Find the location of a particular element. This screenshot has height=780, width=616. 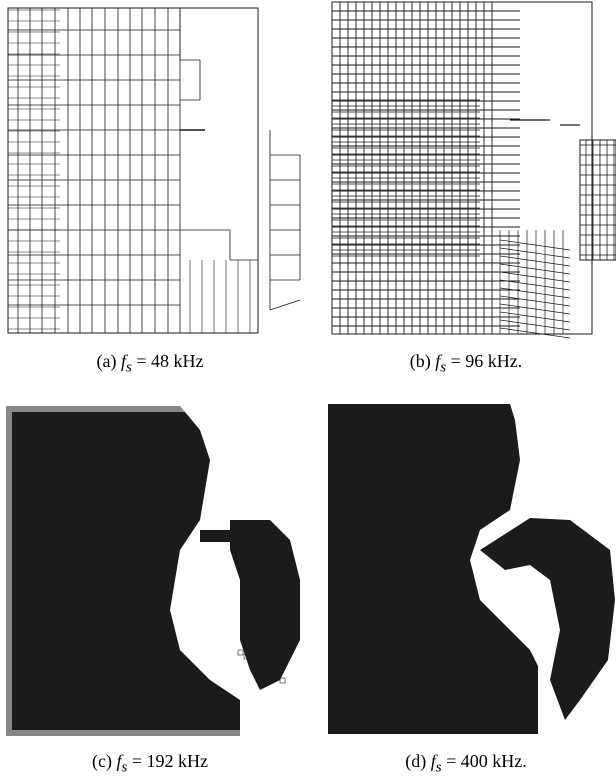

caption-d-value: 400 is located at coordinates (474, 761).